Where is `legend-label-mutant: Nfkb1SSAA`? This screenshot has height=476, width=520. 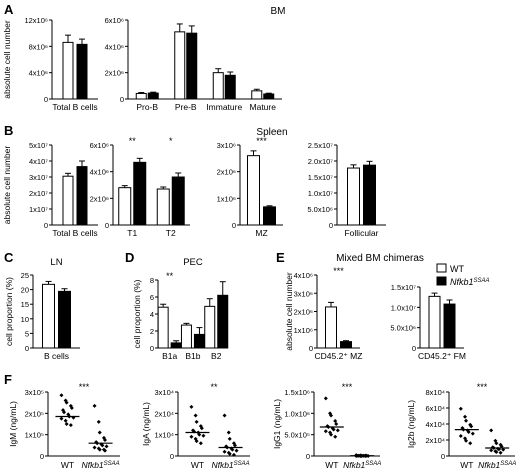
legend-label-mutant: Nfkb1SSAA is located at coordinates (470, 282).